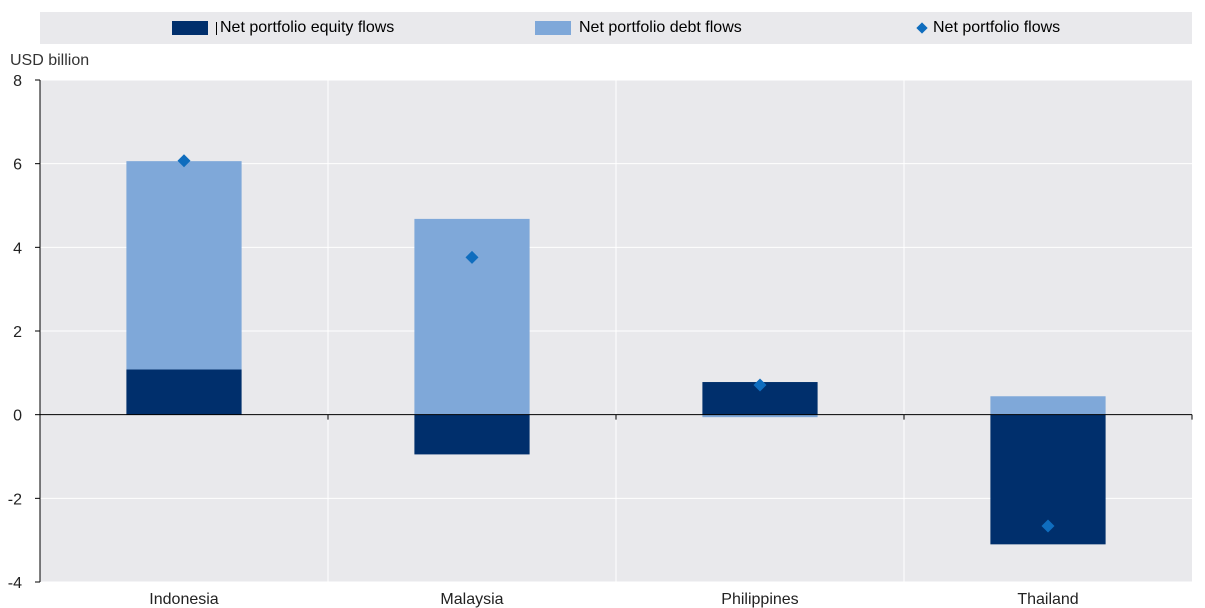 The height and width of the screenshot is (608, 1205). I want to click on y-tick-label: 8, so click(17, 81).